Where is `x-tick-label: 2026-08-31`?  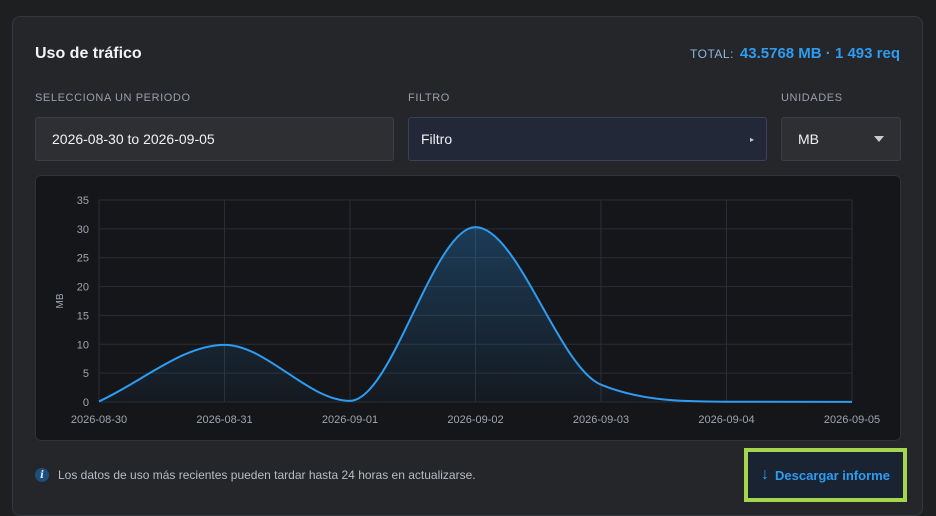
x-tick-label: 2026-08-31 is located at coordinates (224, 420).